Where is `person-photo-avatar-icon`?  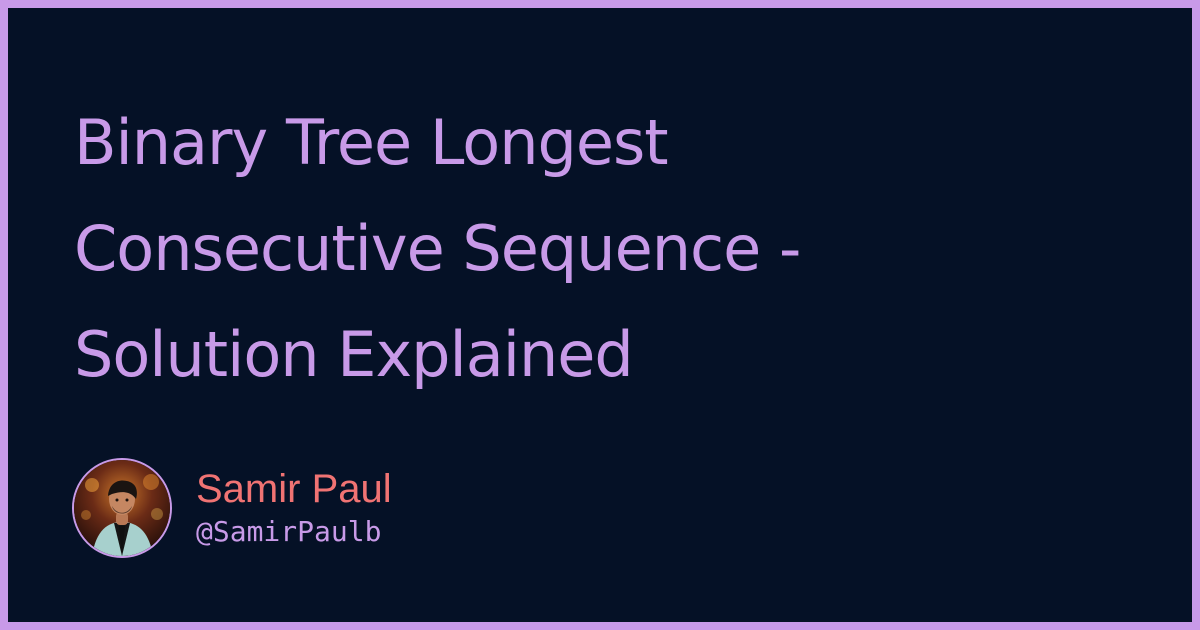 person-photo-avatar-icon is located at coordinates (122, 508).